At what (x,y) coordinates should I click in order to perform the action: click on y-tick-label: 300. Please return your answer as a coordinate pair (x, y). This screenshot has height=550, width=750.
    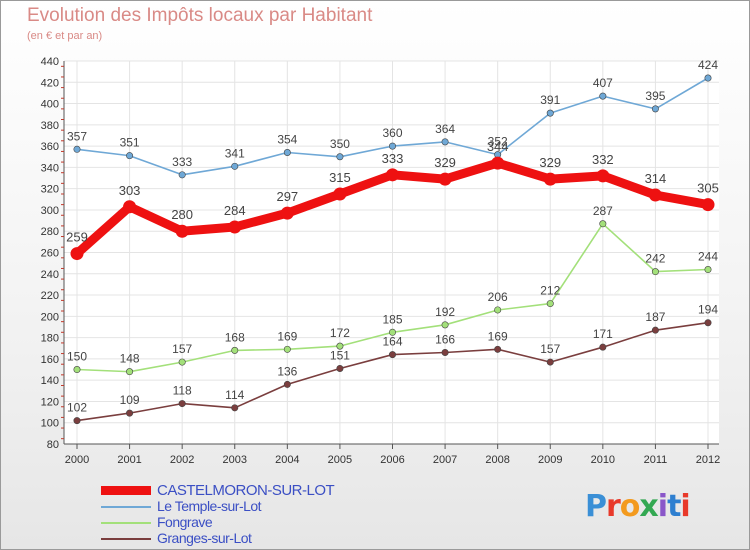
    Looking at the image, I should click on (50, 211).